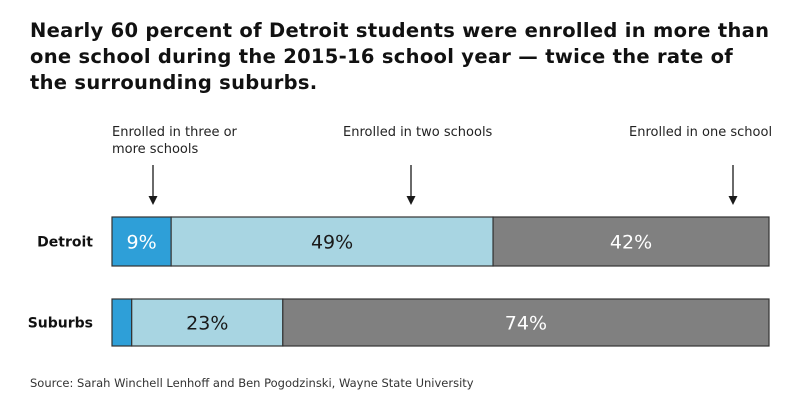 This screenshot has width=800, height=419. Describe the element at coordinates (60, 324) in the screenshot. I see `category-label-suburbs: Suburbs` at that location.